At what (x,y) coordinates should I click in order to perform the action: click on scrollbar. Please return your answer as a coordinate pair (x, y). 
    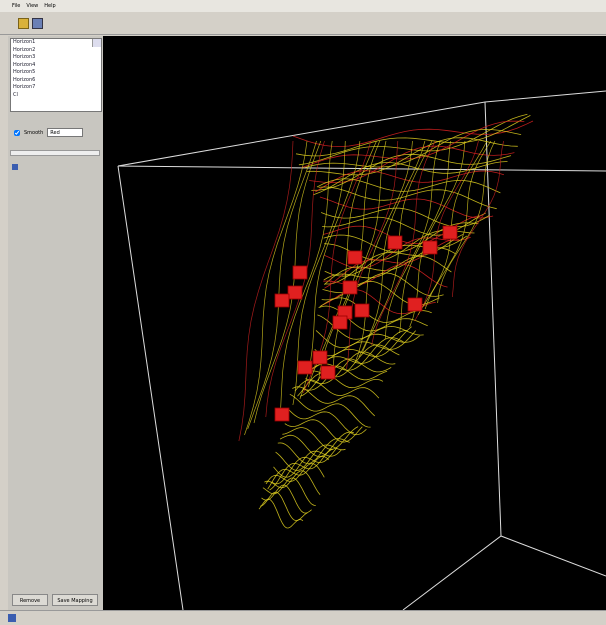
    Looking at the image, I should click on (96, 43).